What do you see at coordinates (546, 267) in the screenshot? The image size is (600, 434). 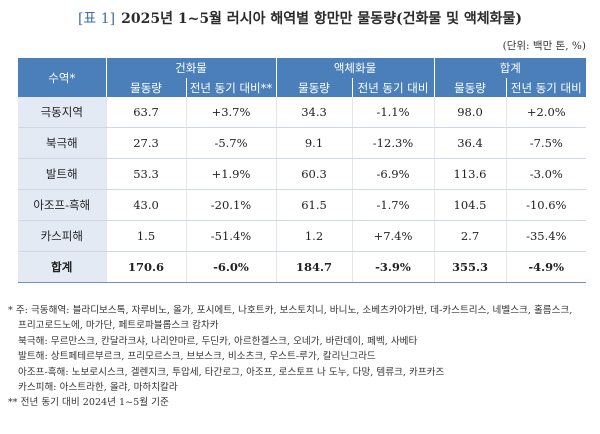 I see `table-cell: -4.9%` at bounding box center [546, 267].